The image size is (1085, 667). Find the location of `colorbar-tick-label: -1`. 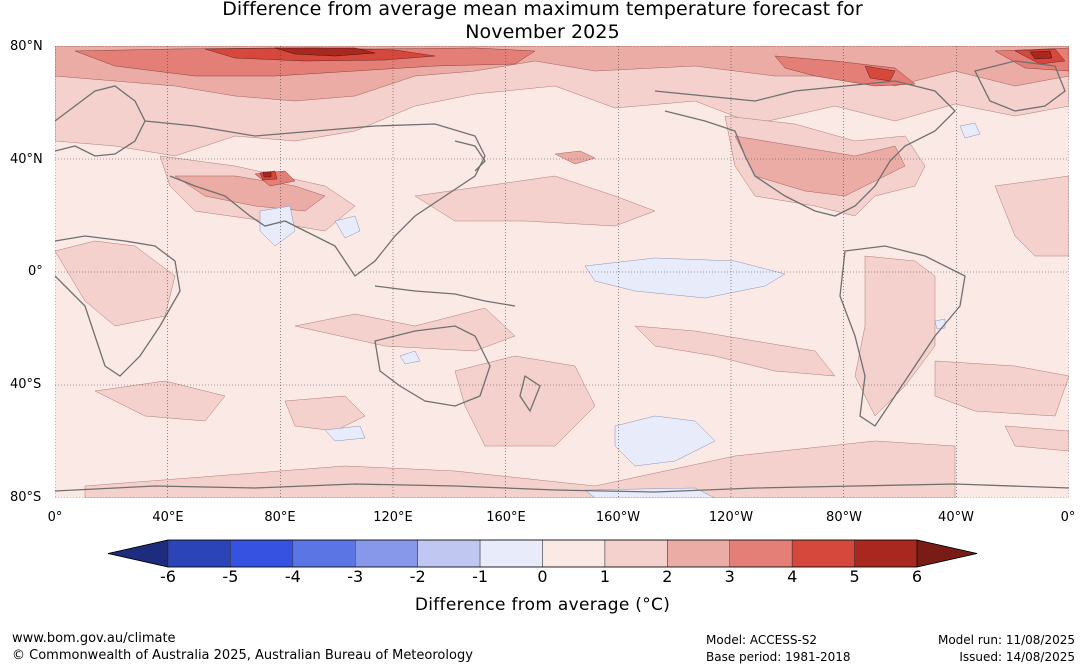

colorbar-tick-label: -1 is located at coordinates (480, 576).